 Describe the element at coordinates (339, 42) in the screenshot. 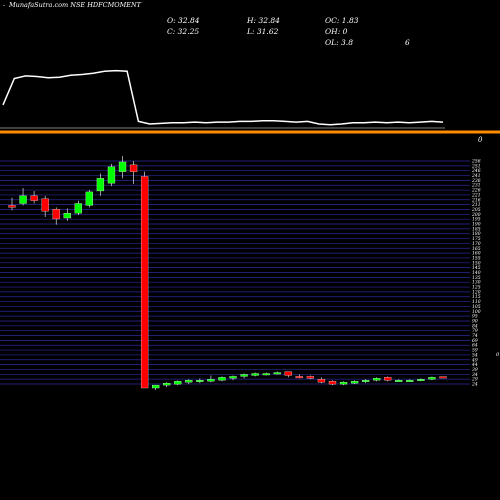

I see `ol-value: OL: 3.8` at that location.